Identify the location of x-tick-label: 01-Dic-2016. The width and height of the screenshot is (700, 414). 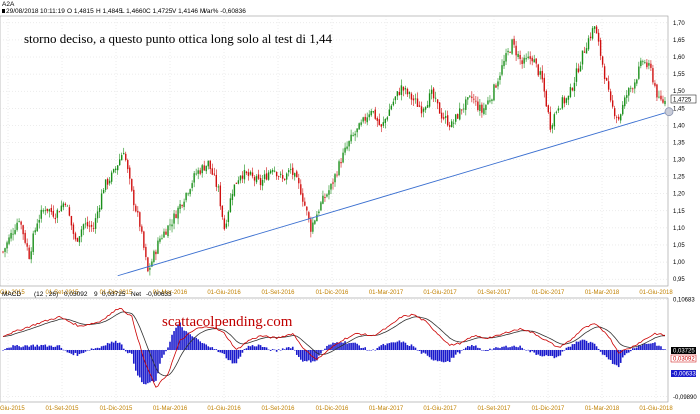
(332, 409).